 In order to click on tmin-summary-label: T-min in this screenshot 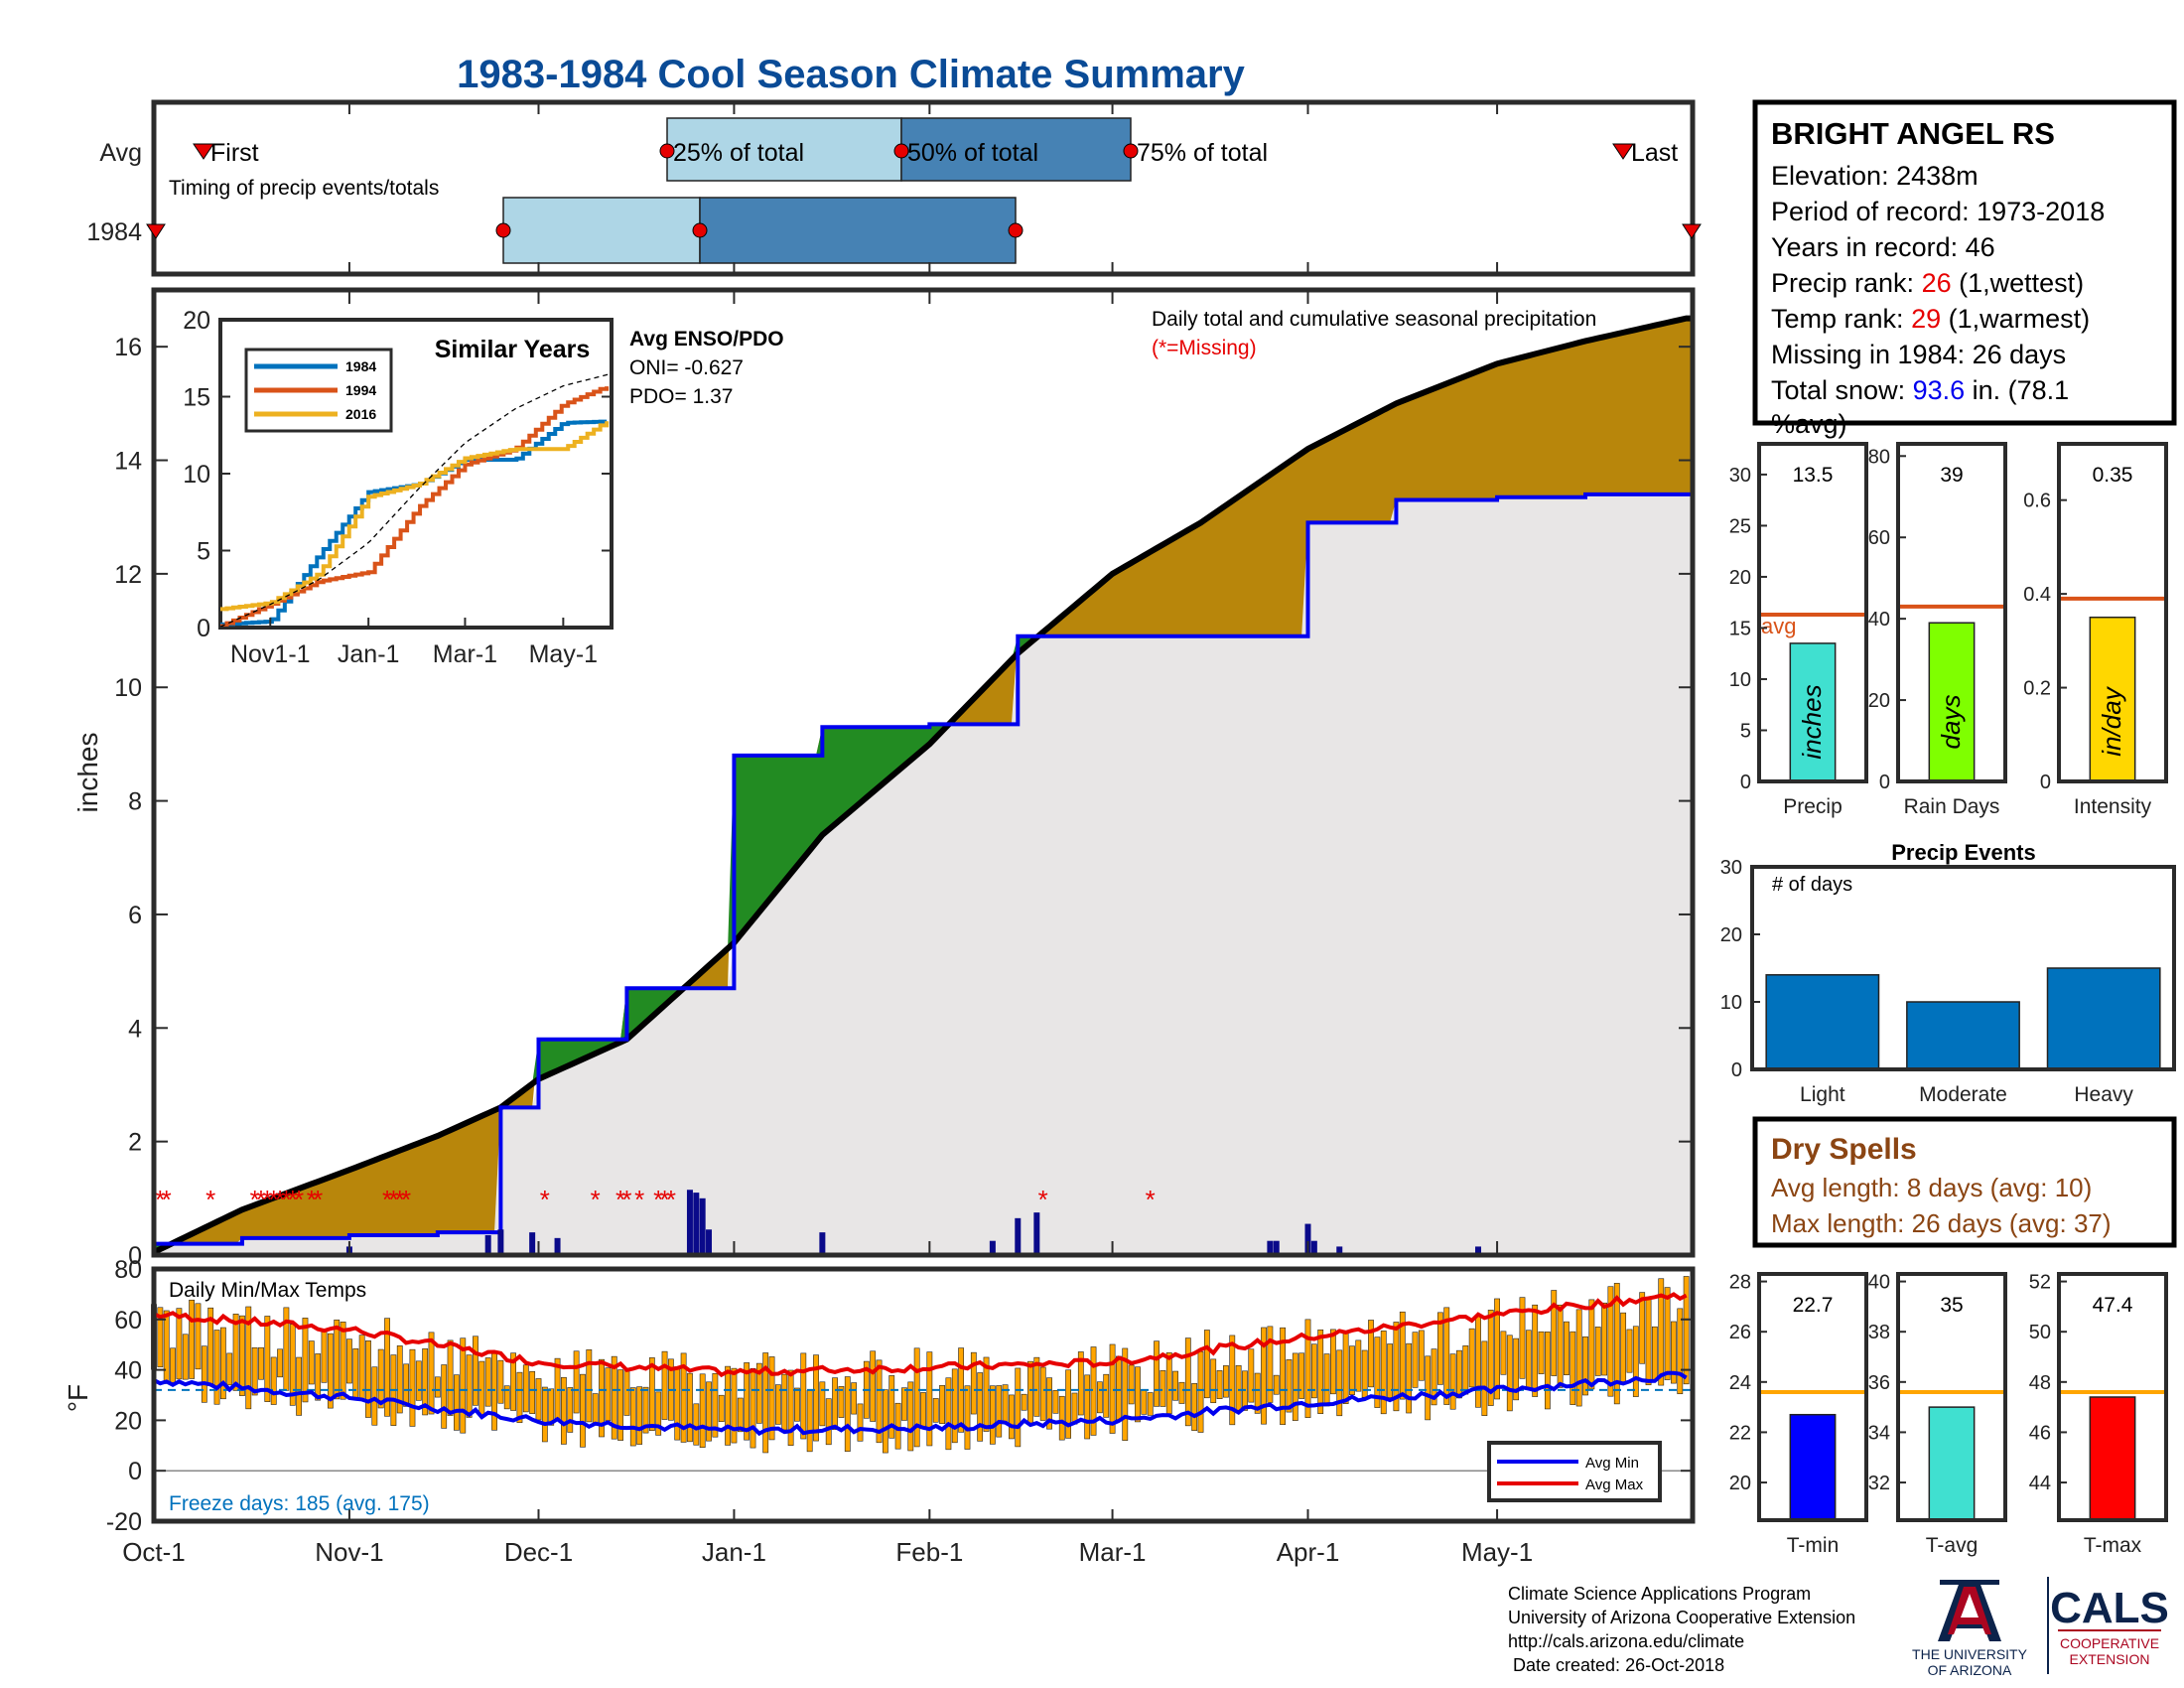, I will do `click(1813, 1545)`.